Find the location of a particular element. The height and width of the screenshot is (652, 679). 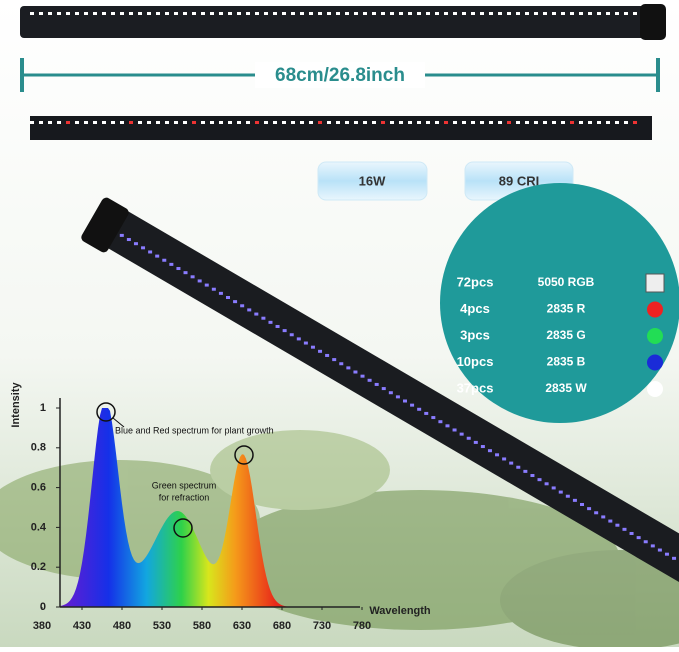

x-tick-label: 480 is located at coordinates (122, 626).